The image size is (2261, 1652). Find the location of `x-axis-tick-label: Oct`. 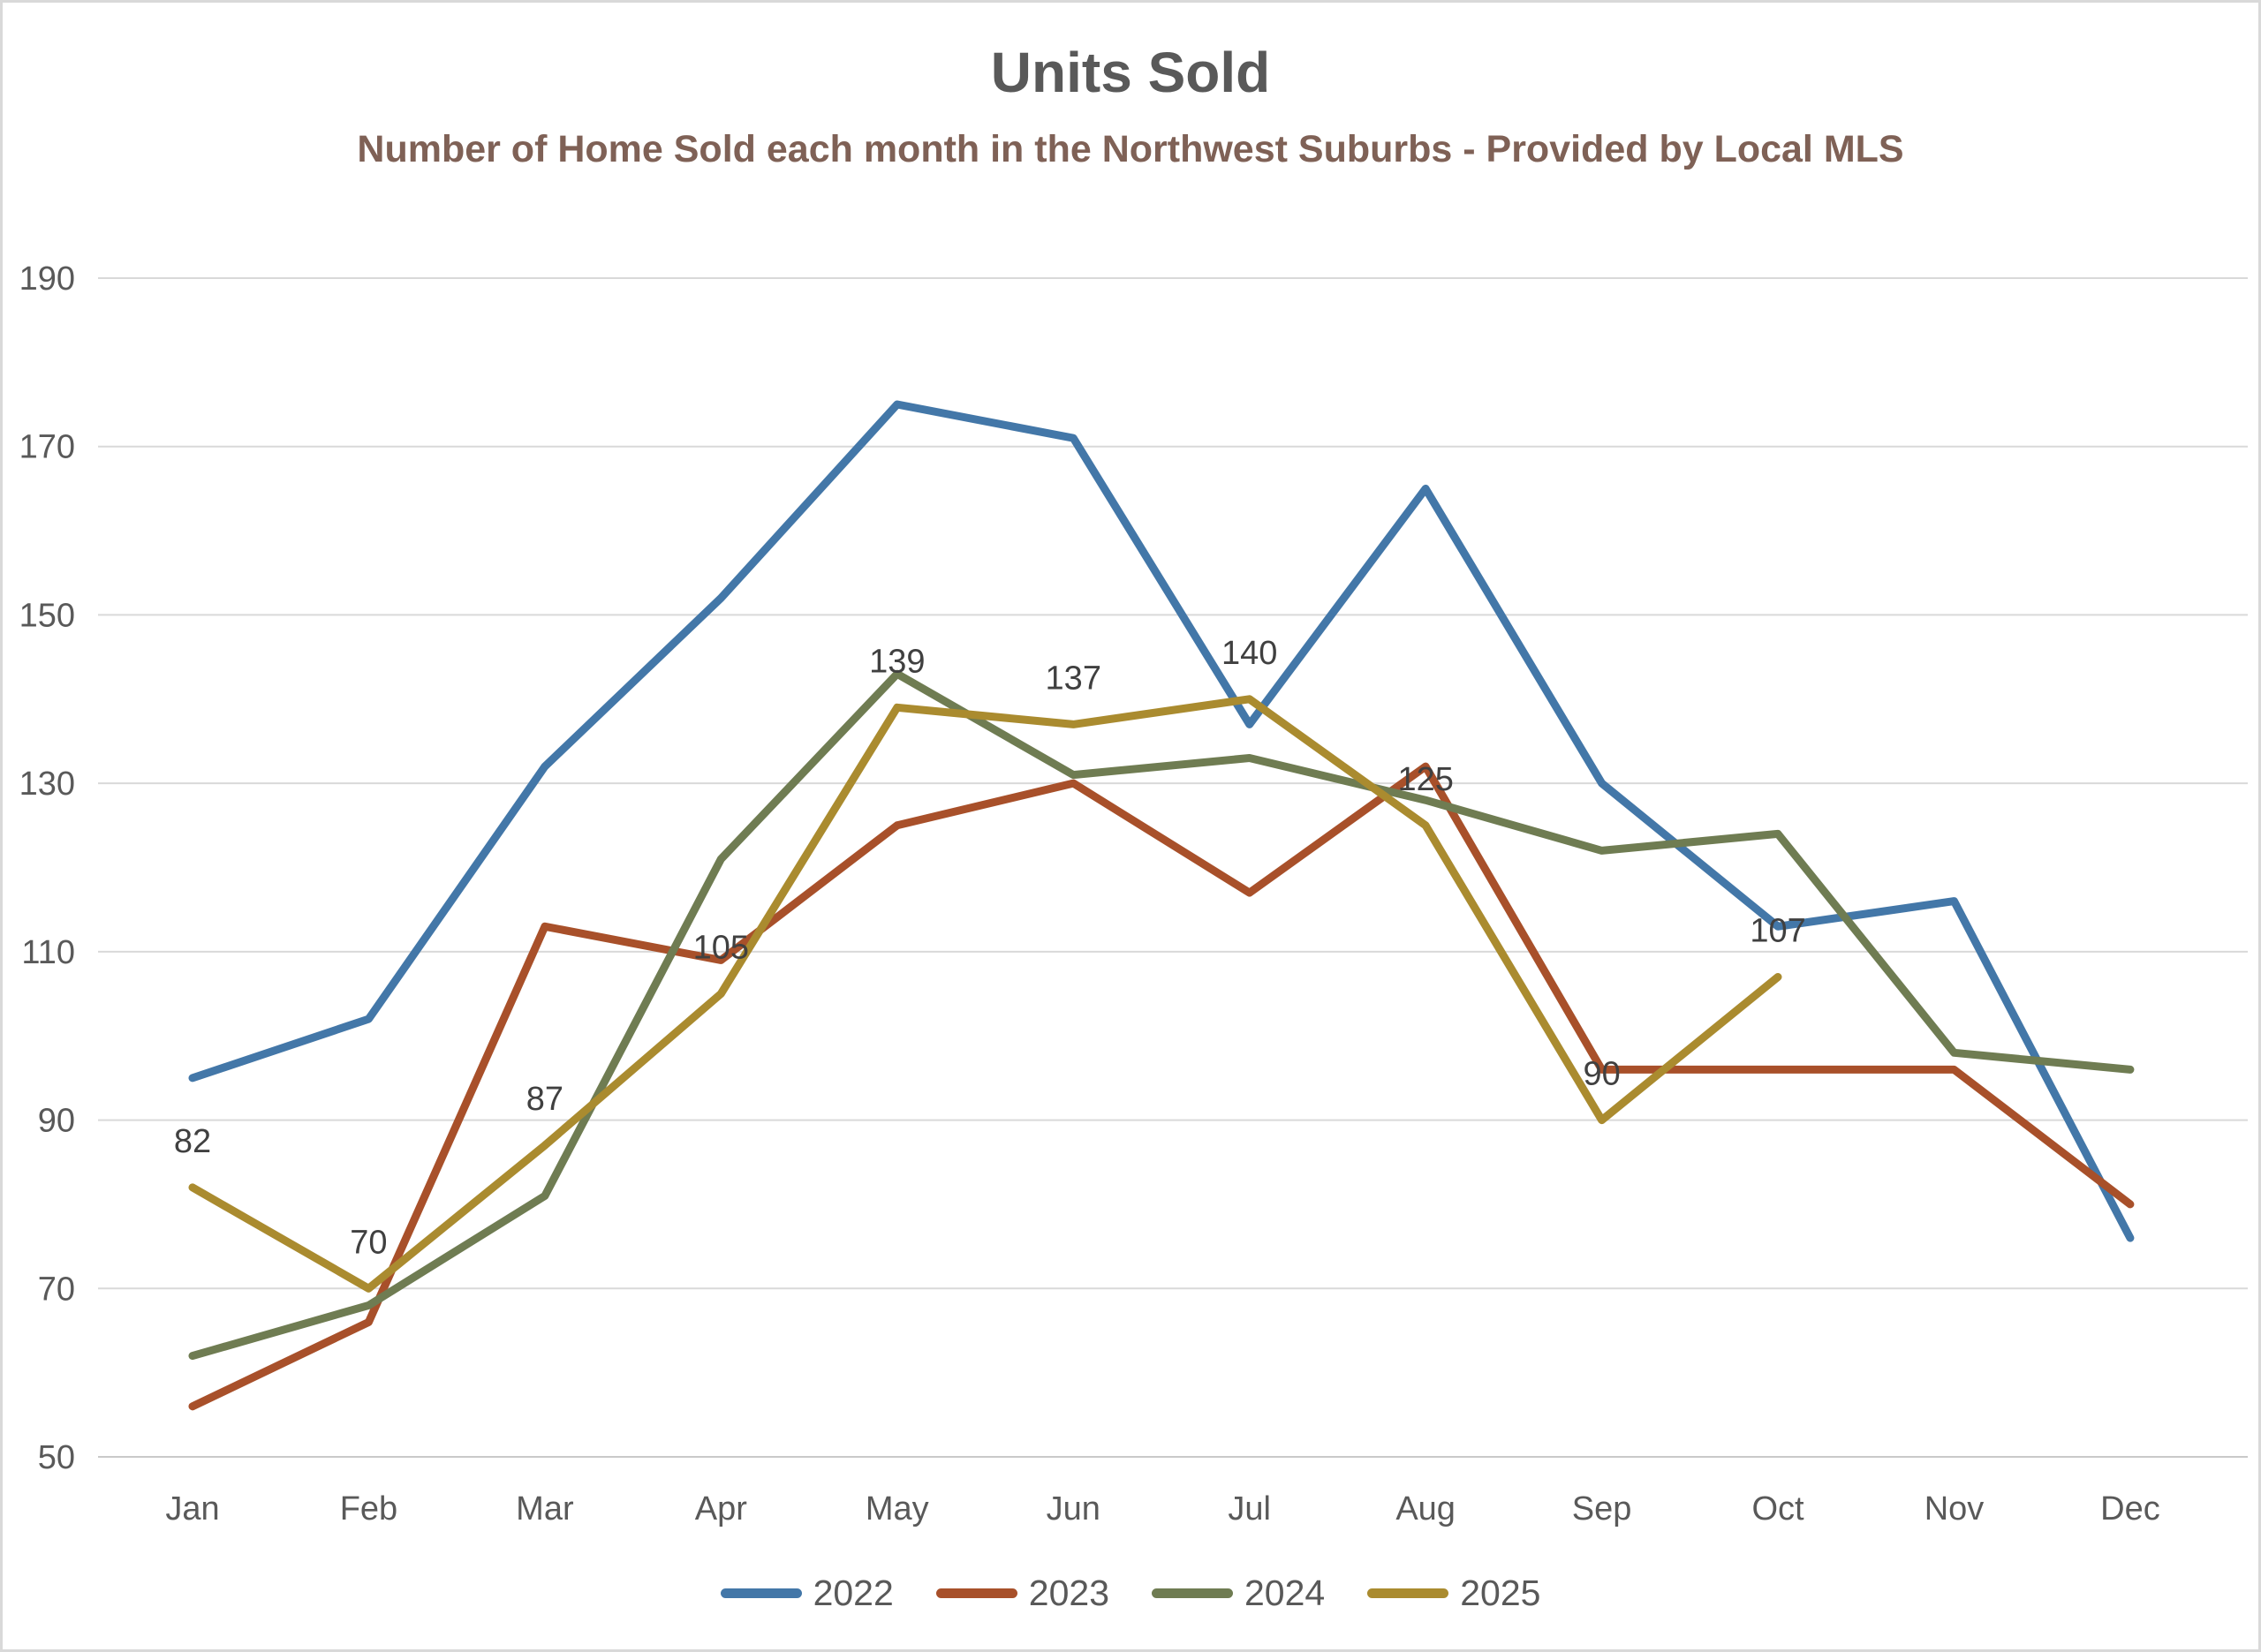

x-axis-tick-label: Oct is located at coordinates (1777, 1509).